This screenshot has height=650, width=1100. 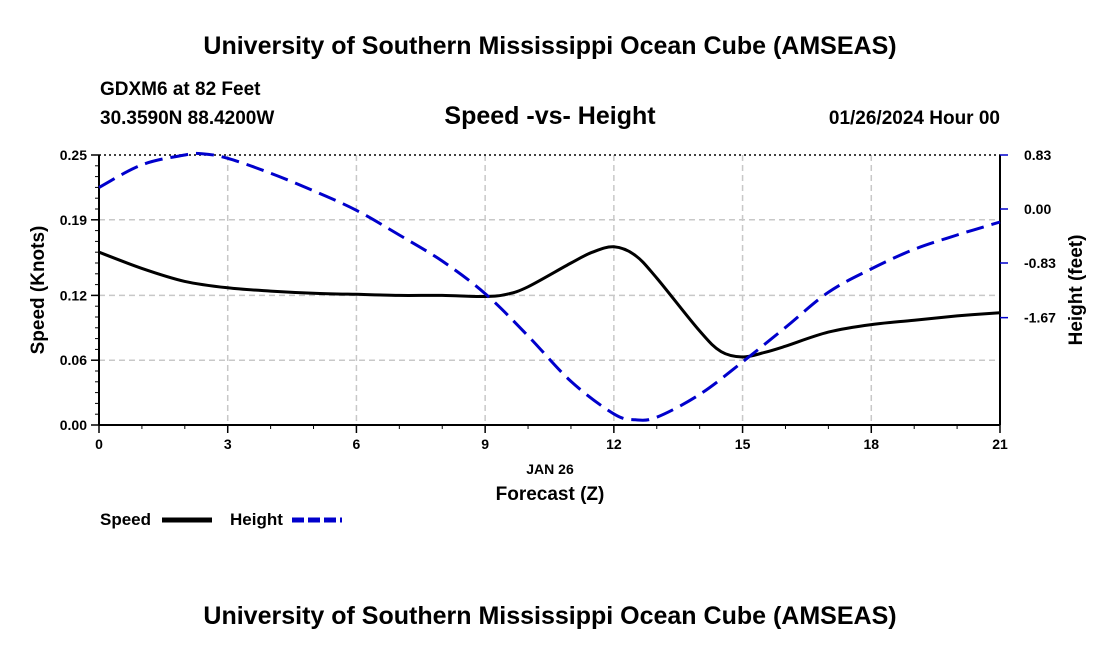 What do you see at coordinates (550, 469) in the screenshot?
I see `x-axis-date-label: JAN 26` at bounding box center [550, 469].